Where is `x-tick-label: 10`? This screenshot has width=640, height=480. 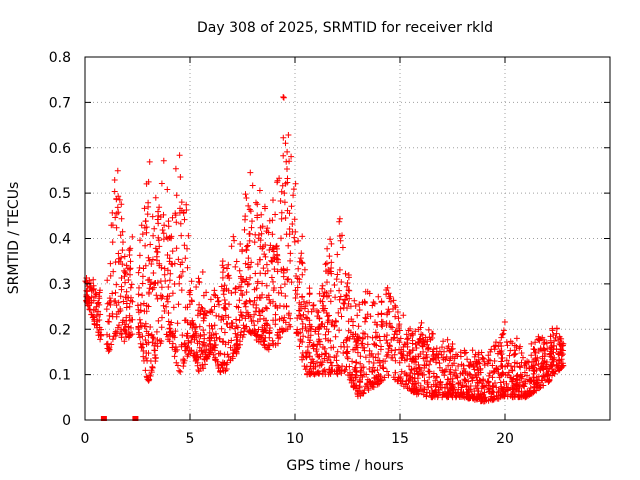 x-tick-label: 10 is located at coordinates (295, 439).